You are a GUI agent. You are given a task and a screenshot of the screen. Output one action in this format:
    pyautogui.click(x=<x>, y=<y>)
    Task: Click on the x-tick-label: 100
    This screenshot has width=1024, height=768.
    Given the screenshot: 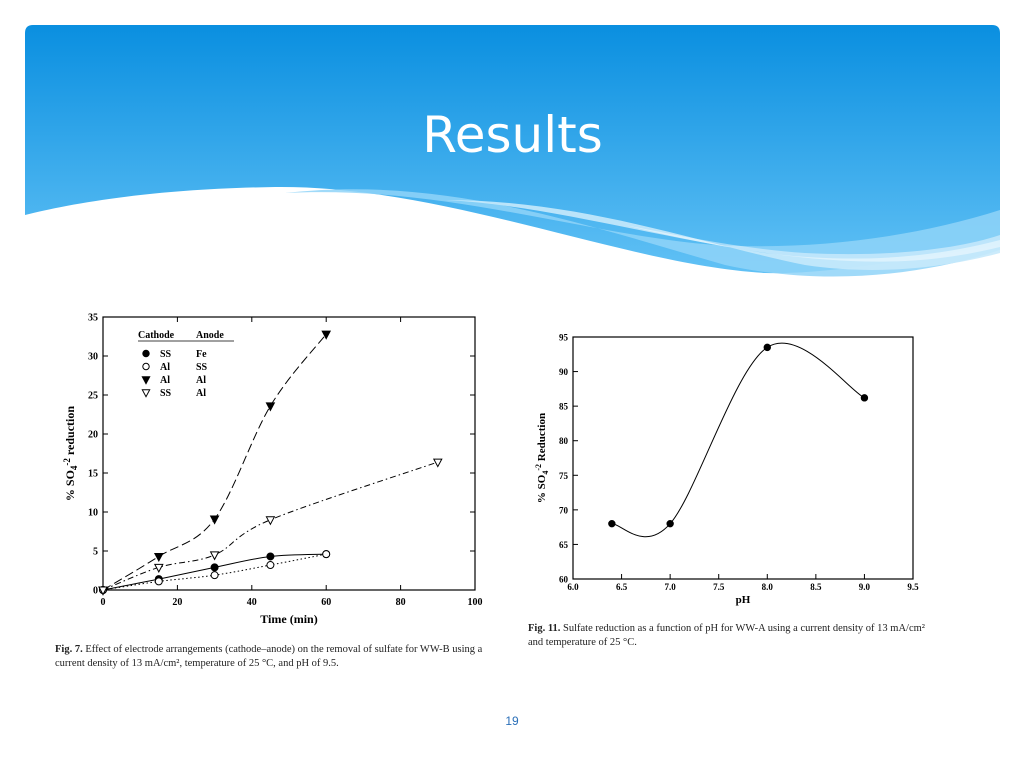 What is the action you would take?
    pyautogui.click(x=475, y=602)
    